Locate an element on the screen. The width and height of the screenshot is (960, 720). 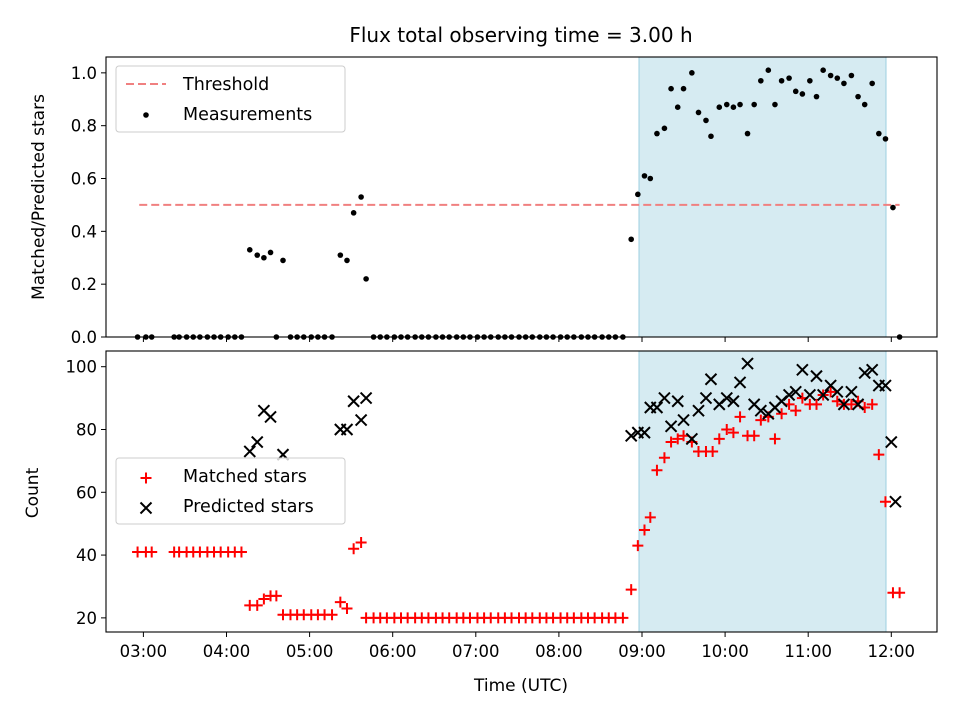
legend-predicted-label: Predicted stars is located at coordinates (248, 507).